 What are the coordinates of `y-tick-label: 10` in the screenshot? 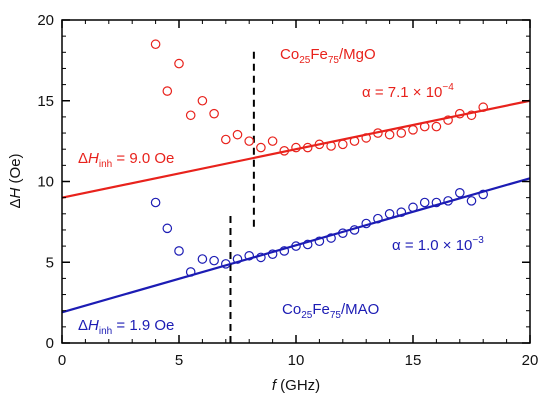 It's located at (45, 182).